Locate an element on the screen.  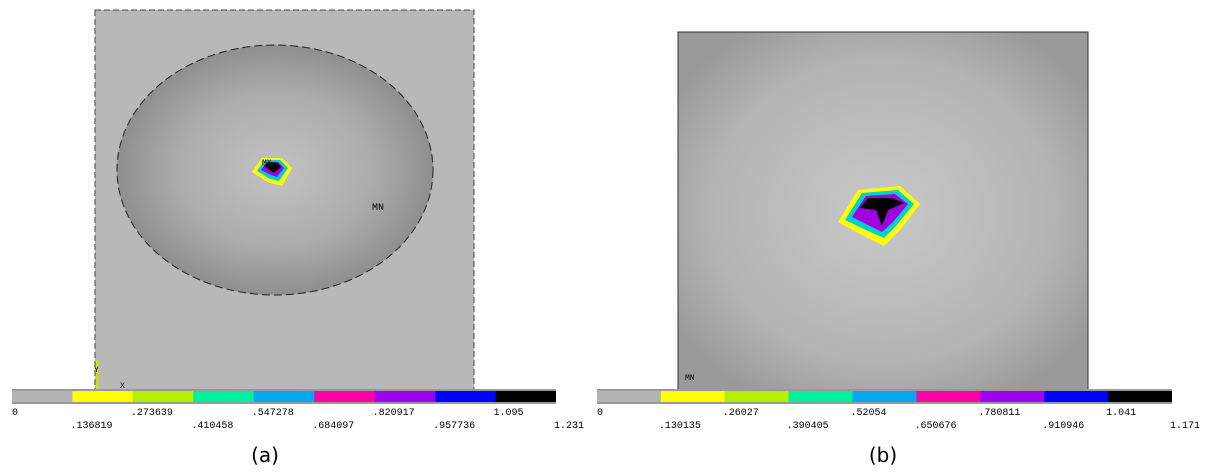
legend-label: .910946 is located at coordinates (1063, 426).